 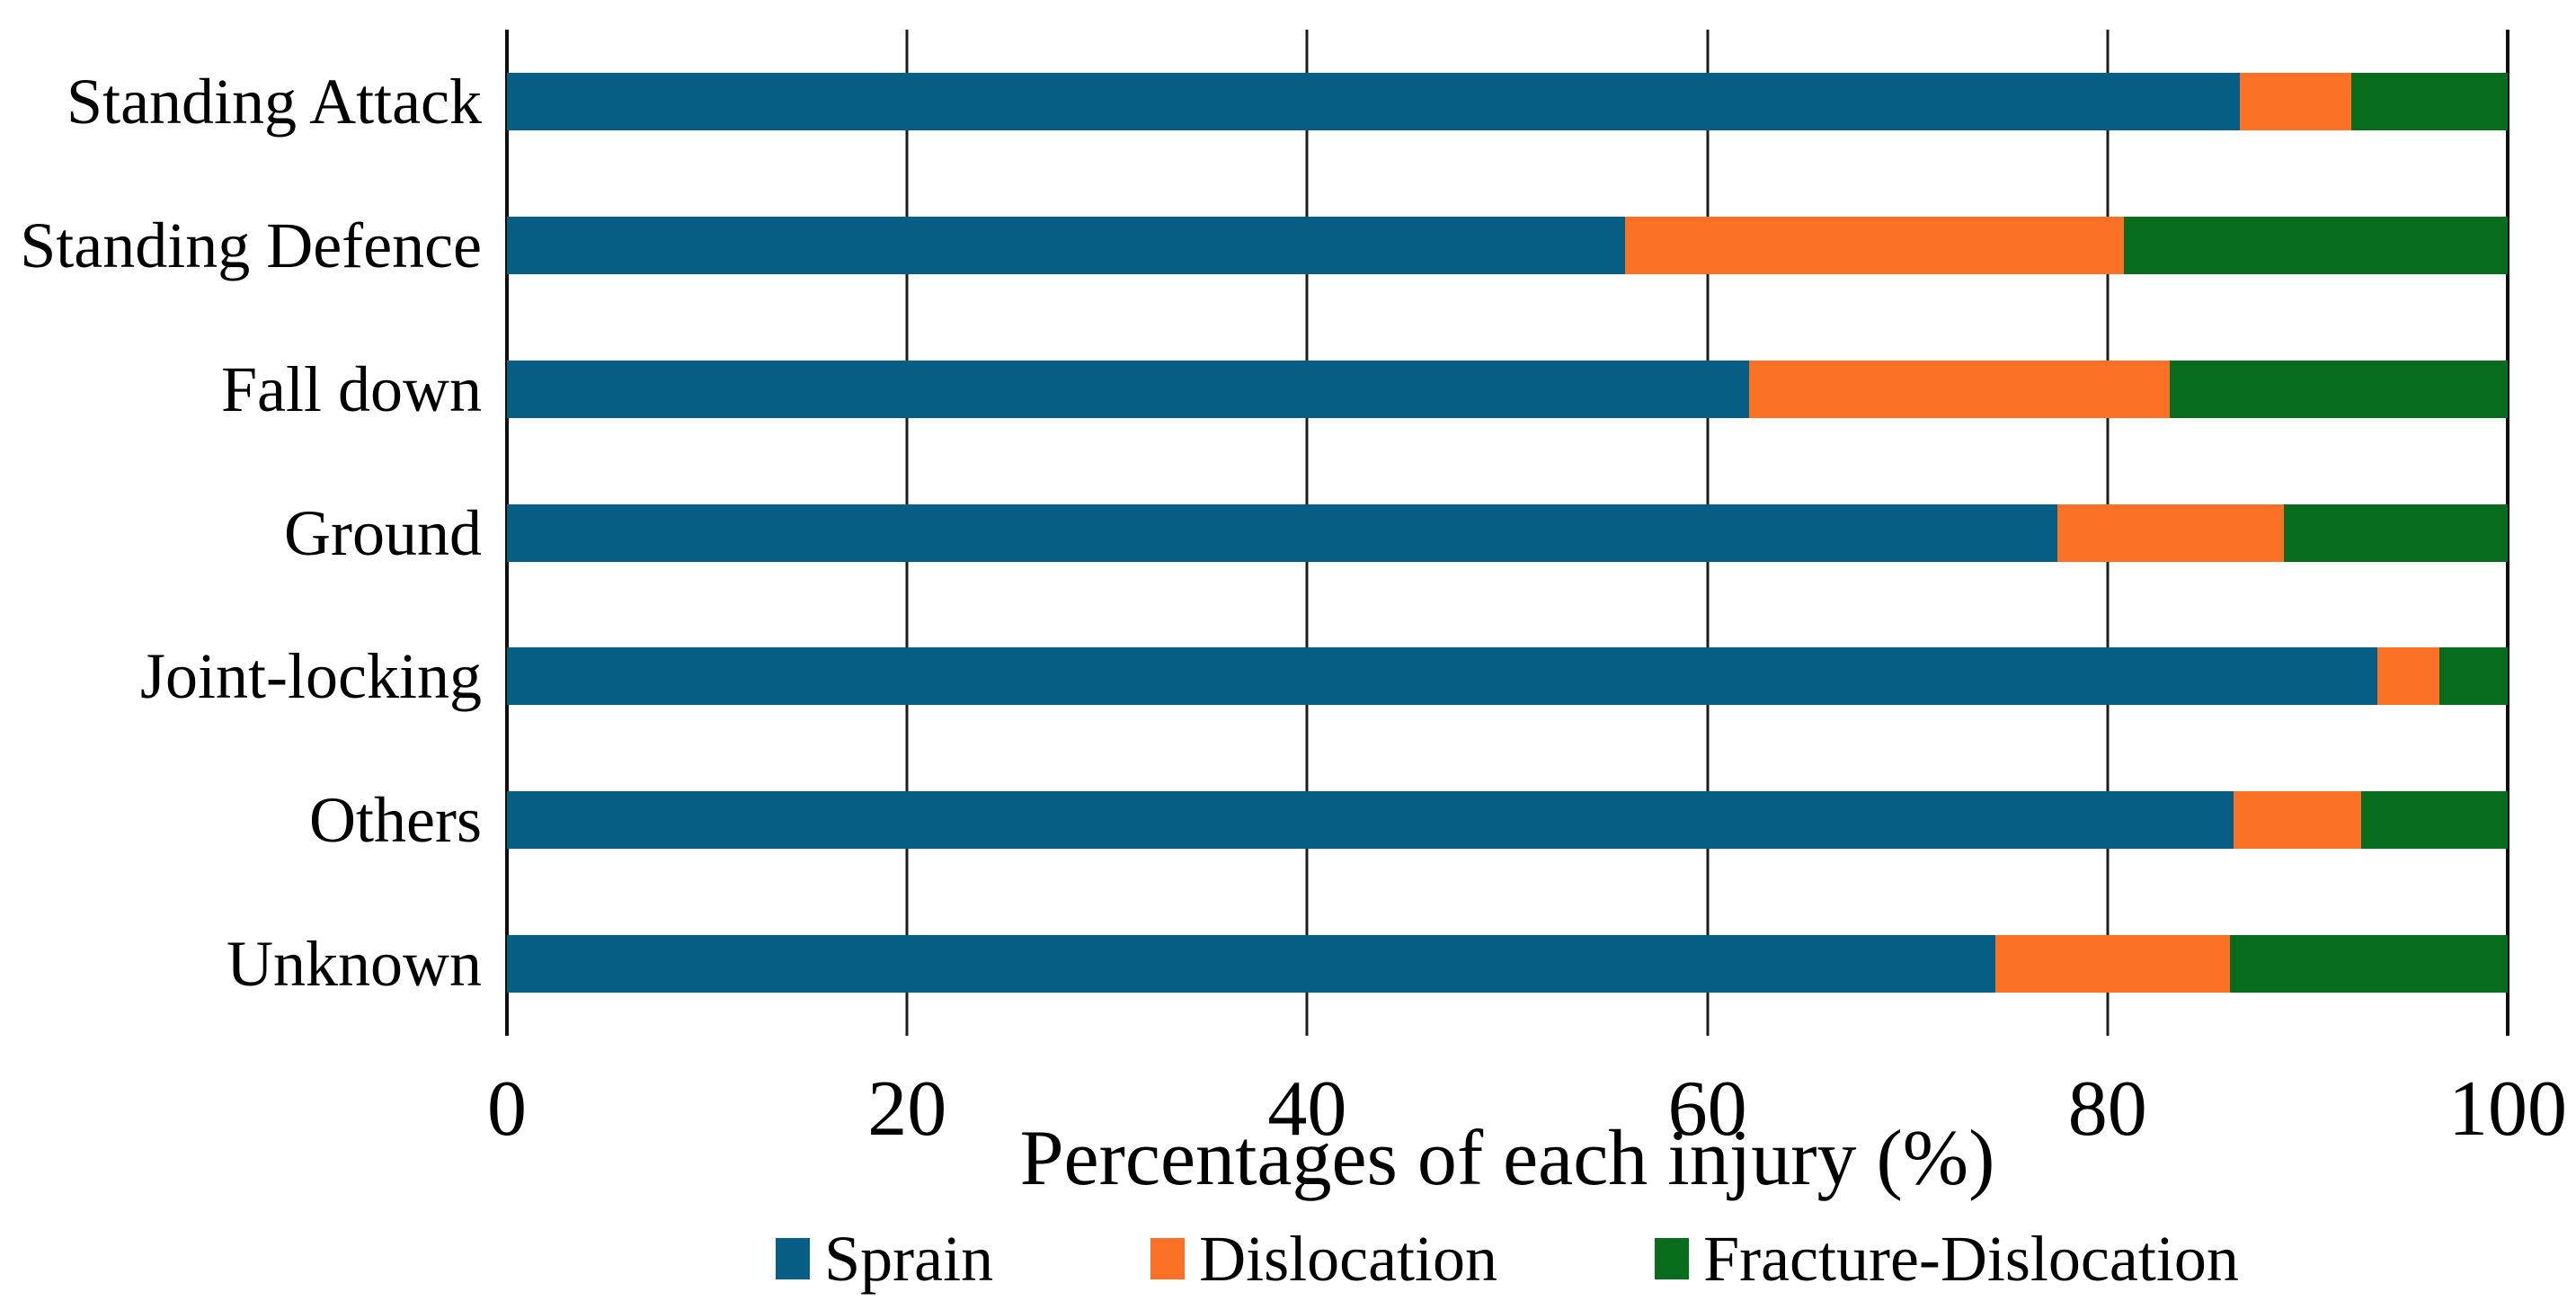 I want to click on category-label-others: Others, so click(x=395, y=820).